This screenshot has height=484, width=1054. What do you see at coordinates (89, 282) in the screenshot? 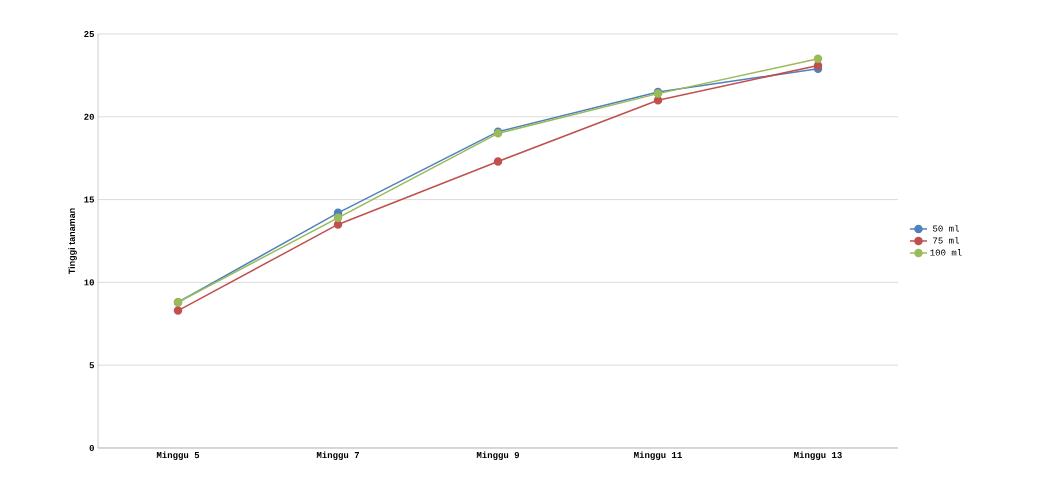
I see `y-tick-label: 10` at bounding box center [89, 282].